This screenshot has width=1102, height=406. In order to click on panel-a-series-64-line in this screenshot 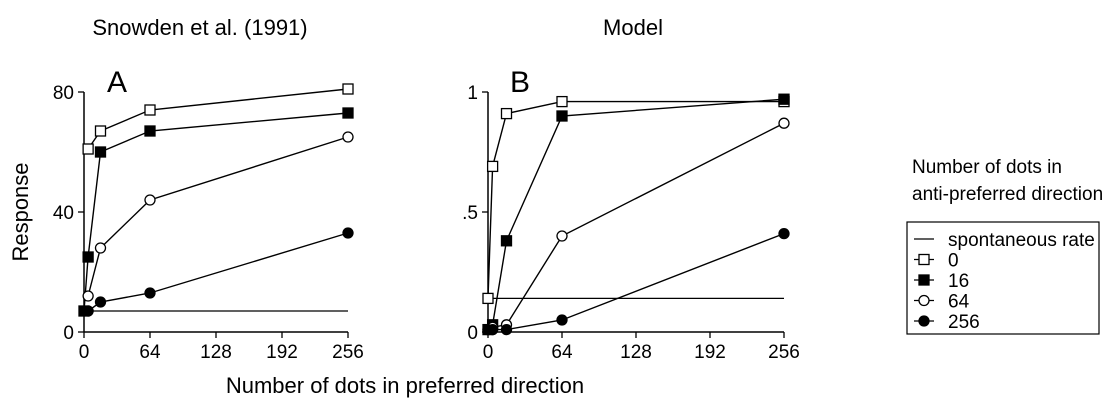, I will do `click(218, 216)`.